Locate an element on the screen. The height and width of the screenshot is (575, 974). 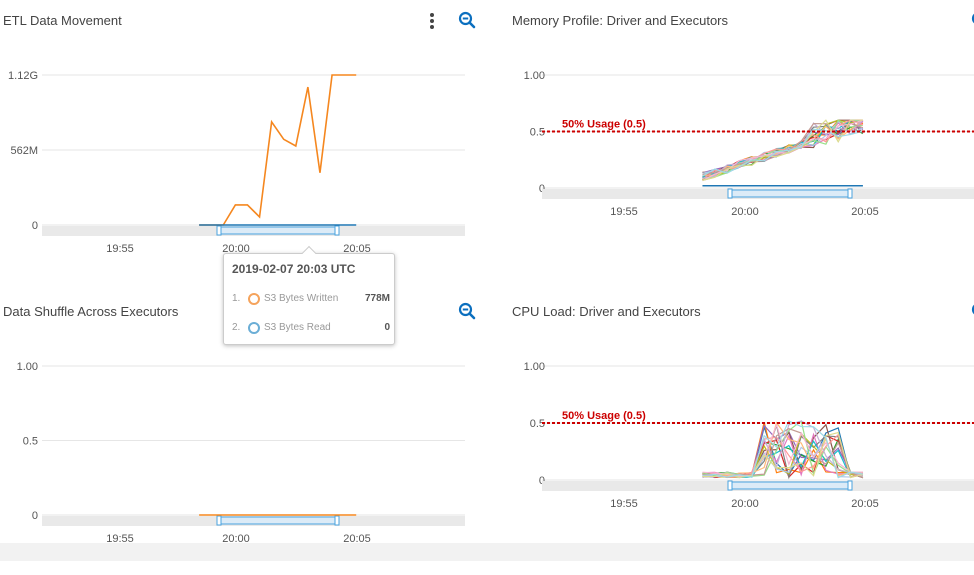
tooltip-item-index: 2. is located at coordinates (236, 327).